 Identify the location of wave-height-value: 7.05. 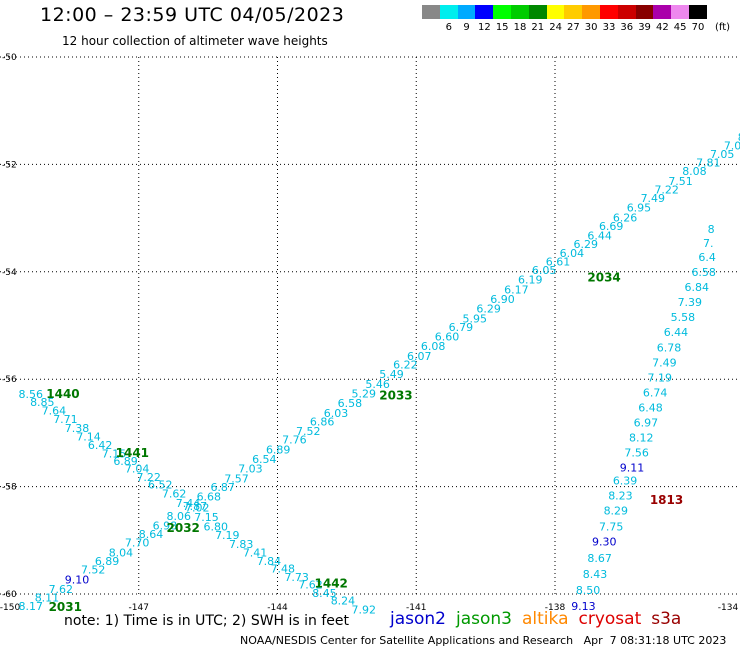
(722, 154).